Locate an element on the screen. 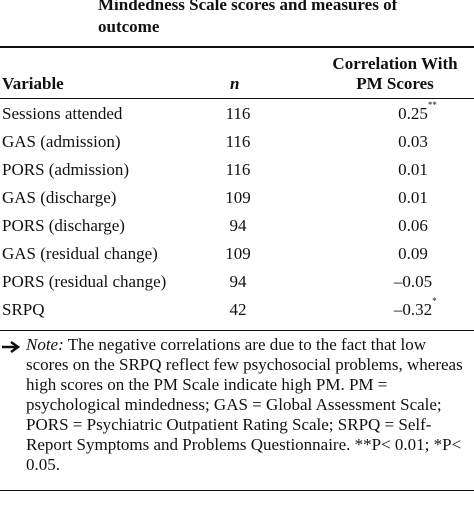 Image resolution: width=474 pixels, height=522 pixels. body-rule is located at coordinates (237, 330).